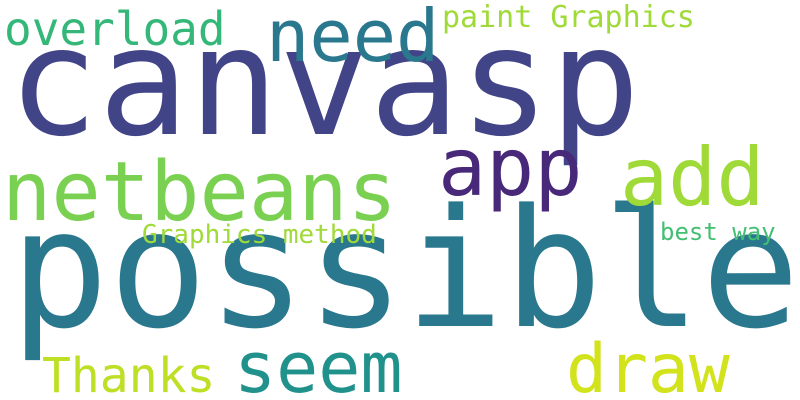 Image resolution: width=800 pixels, height=400 pixels. I want to click on word-app: app, so click(510, 167).